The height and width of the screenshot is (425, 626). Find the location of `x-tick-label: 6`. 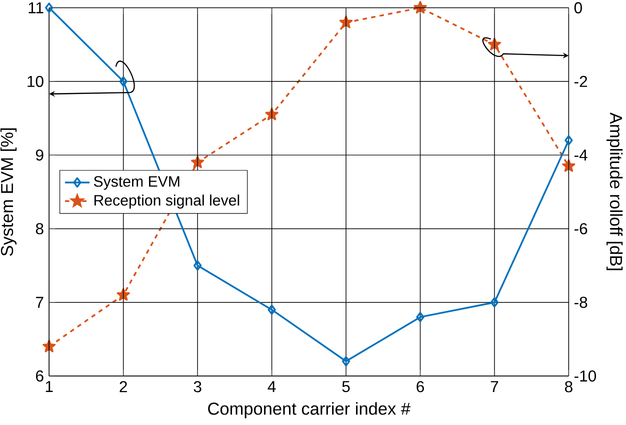

x-tick-label: 6 is located at coordinates (420, 386).